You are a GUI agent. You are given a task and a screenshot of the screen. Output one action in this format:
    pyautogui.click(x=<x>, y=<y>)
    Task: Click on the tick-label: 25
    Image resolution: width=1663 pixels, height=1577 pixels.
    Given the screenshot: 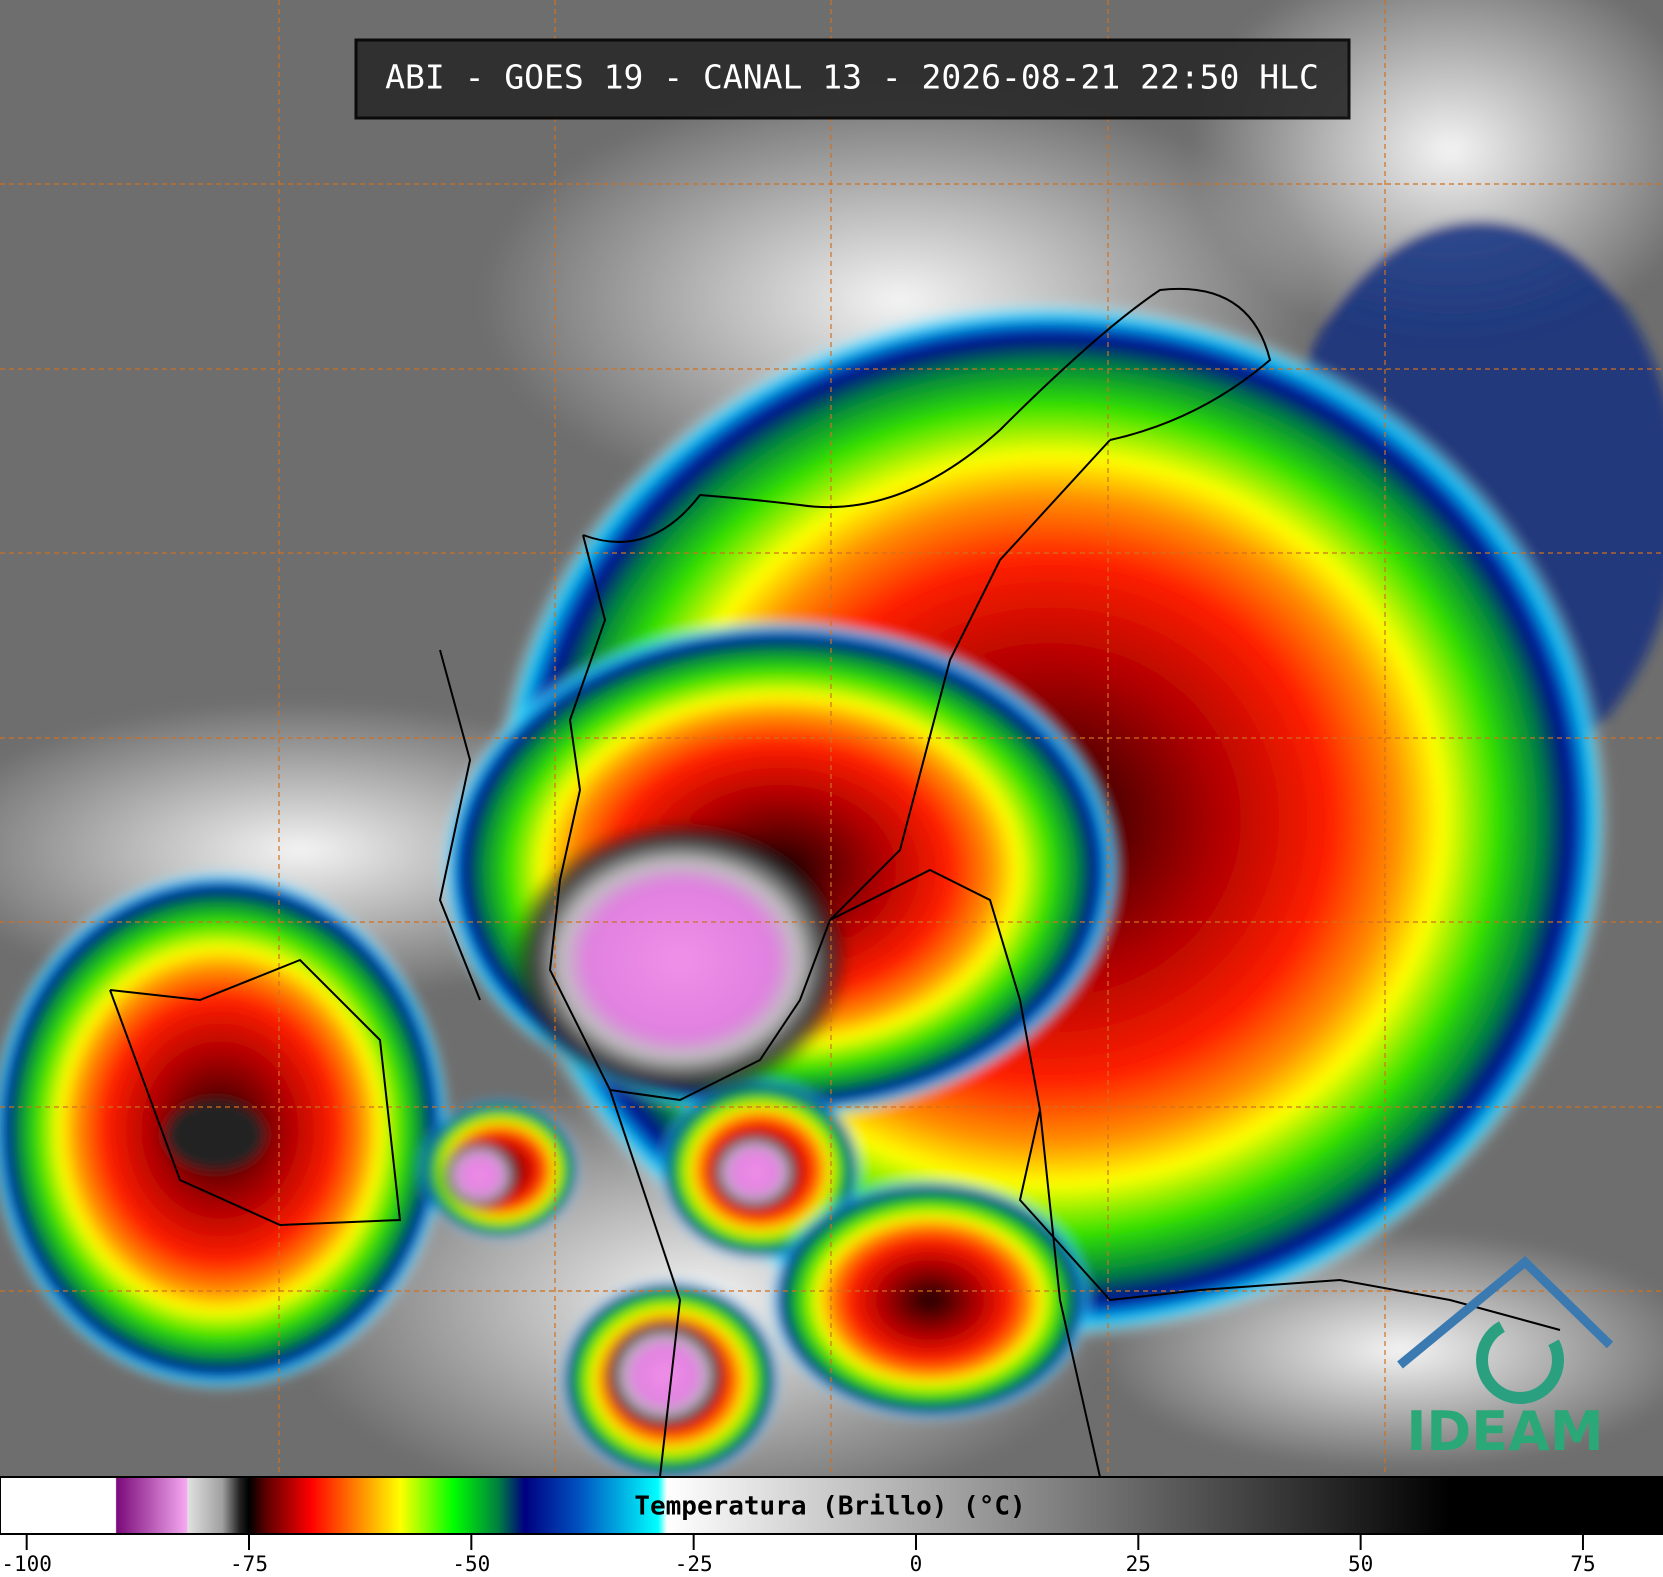 What is the action you would take?
    pyautogui.click(x=1138, y=1564)
    